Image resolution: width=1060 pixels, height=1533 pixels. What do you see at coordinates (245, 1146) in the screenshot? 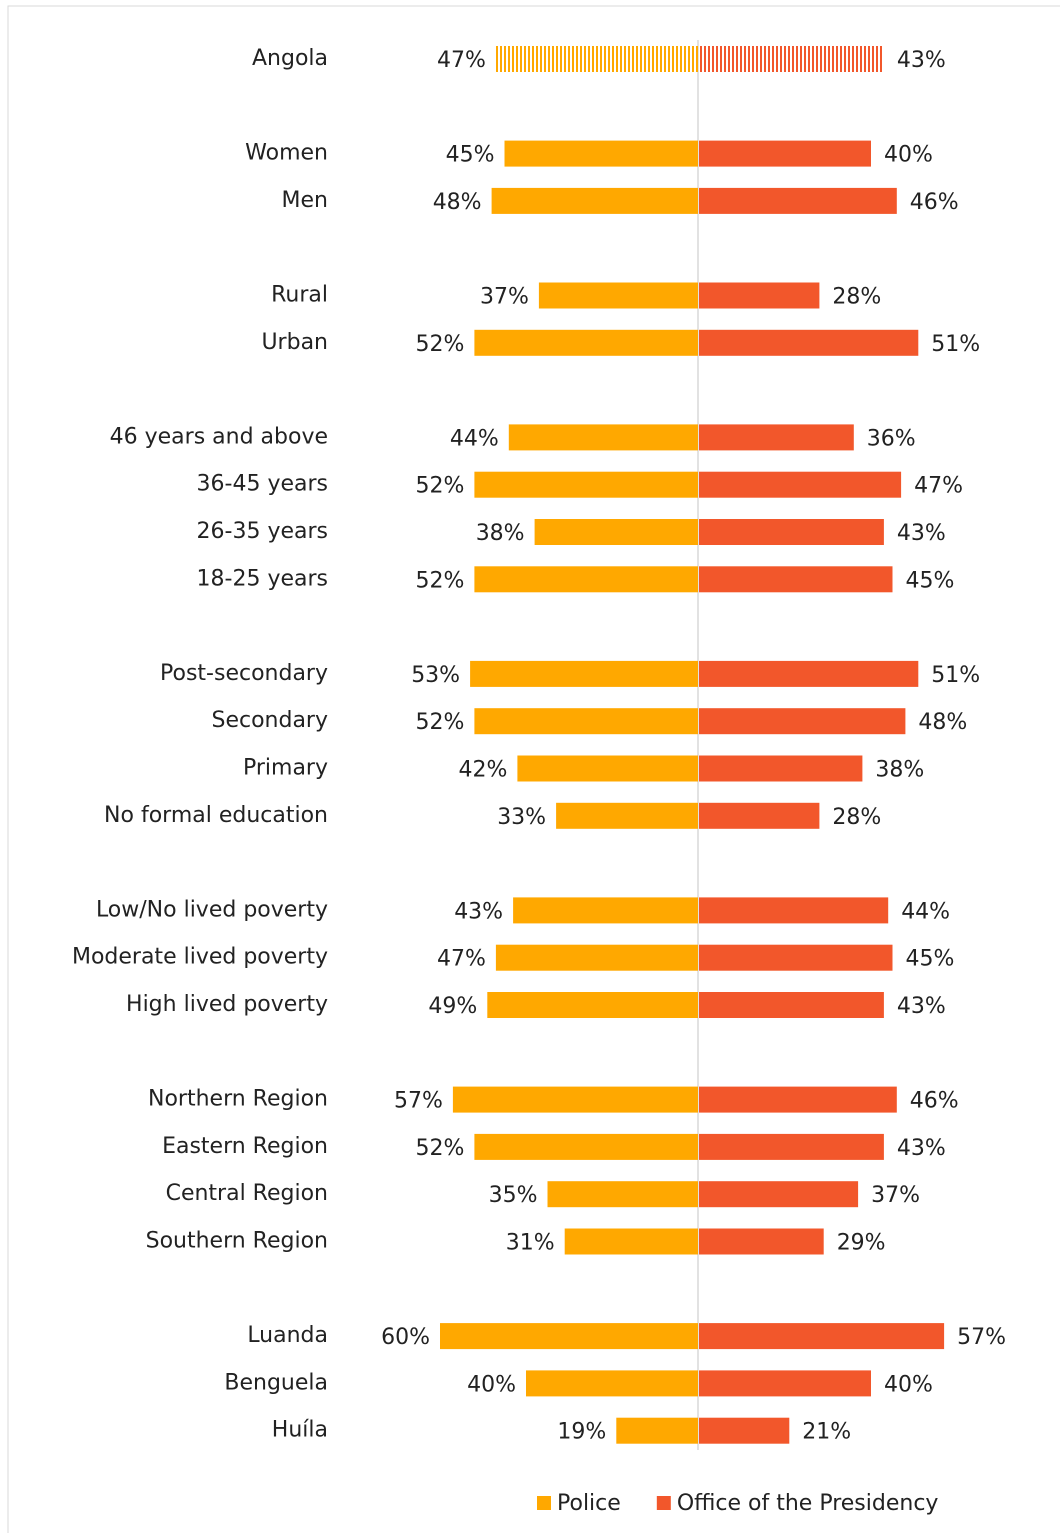
I see `category-label: Eastern Region` at bounding box center [245, 1146].